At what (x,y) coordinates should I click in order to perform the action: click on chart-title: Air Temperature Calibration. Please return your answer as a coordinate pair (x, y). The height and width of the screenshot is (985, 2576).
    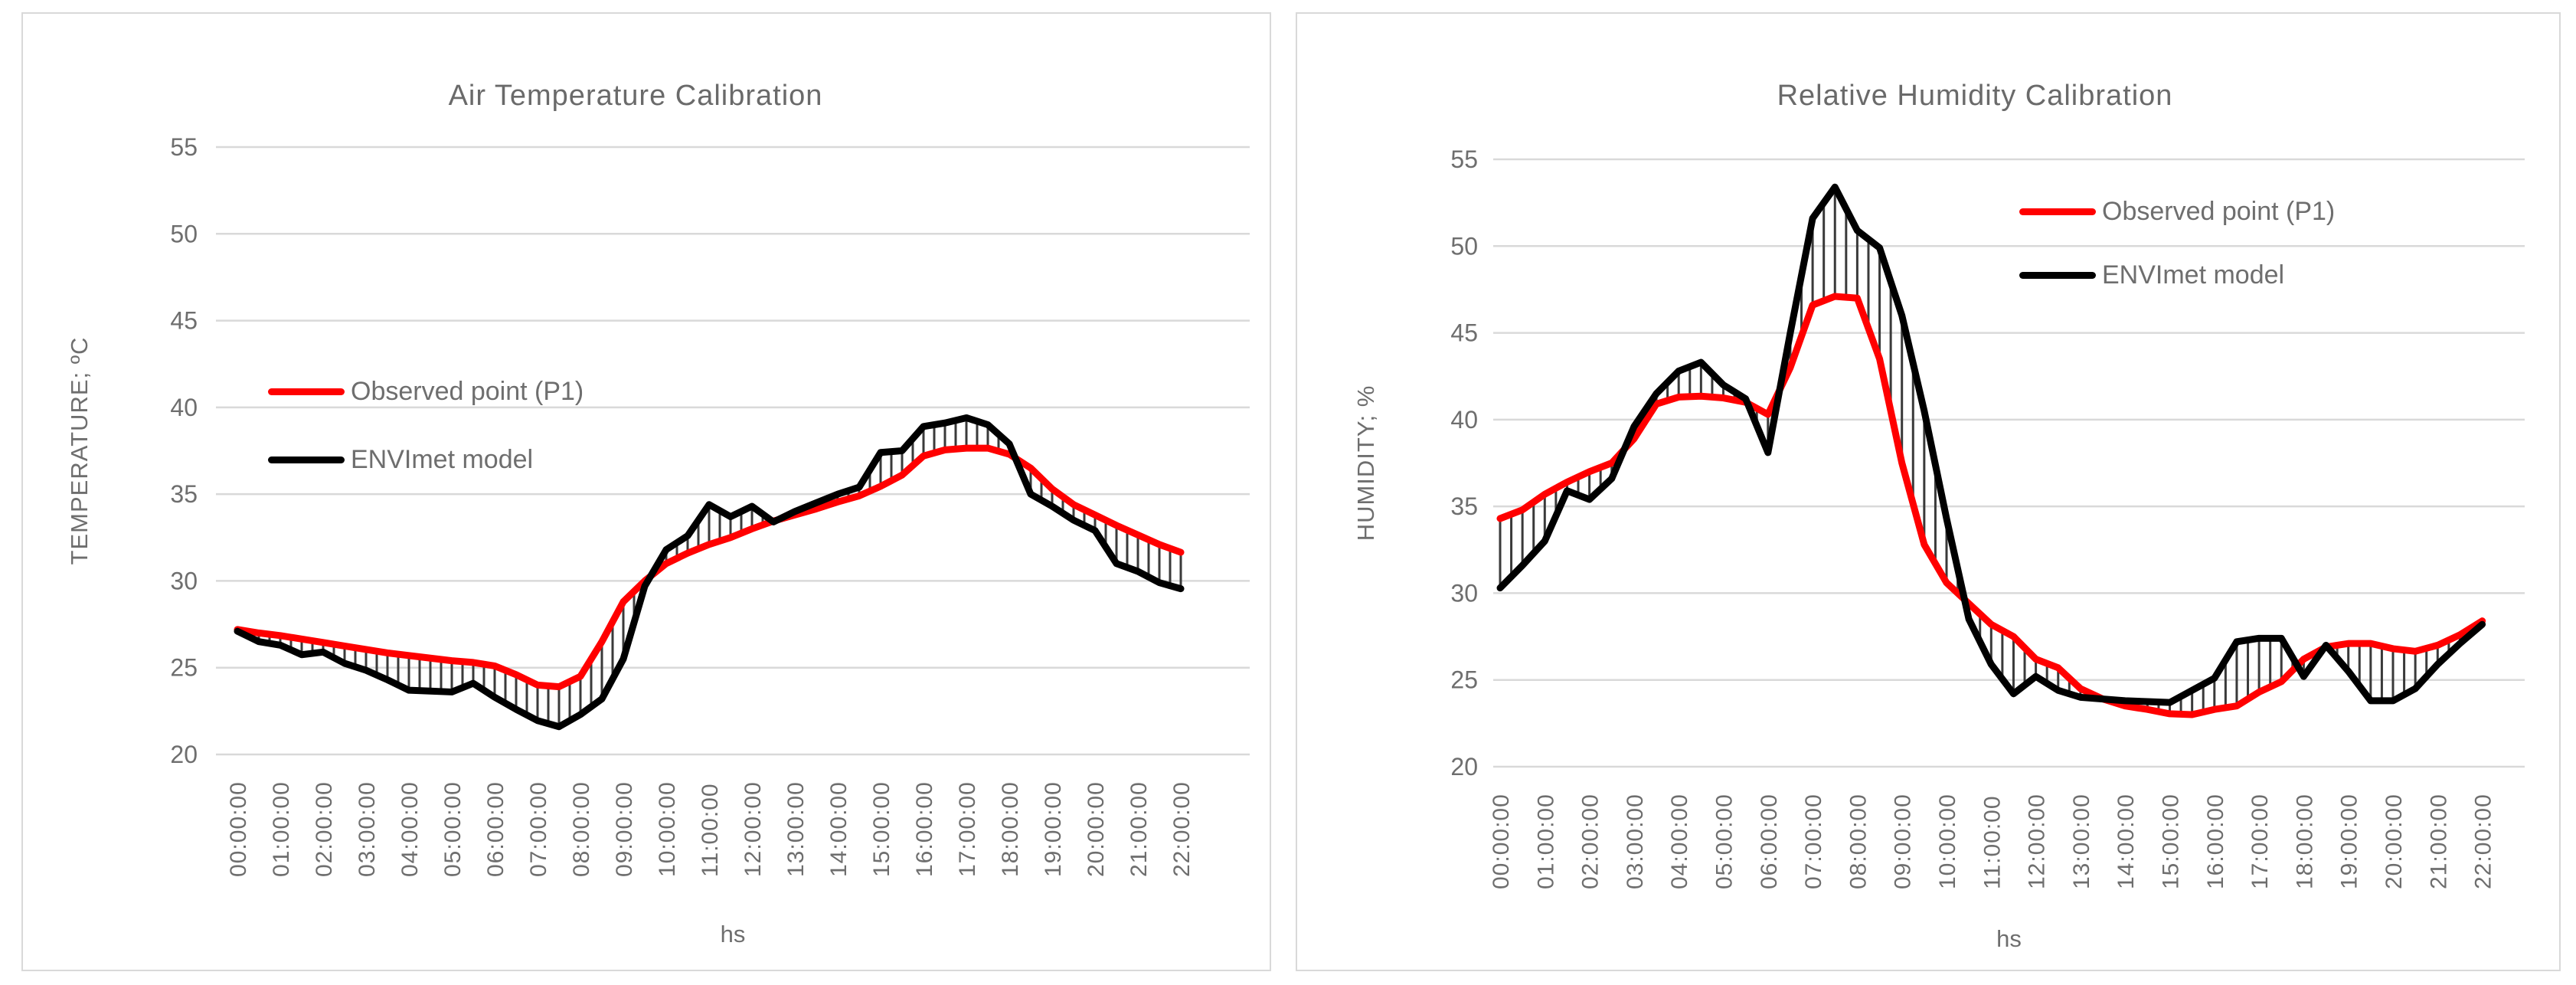
    Looking at the image, I should click on (635, 96).